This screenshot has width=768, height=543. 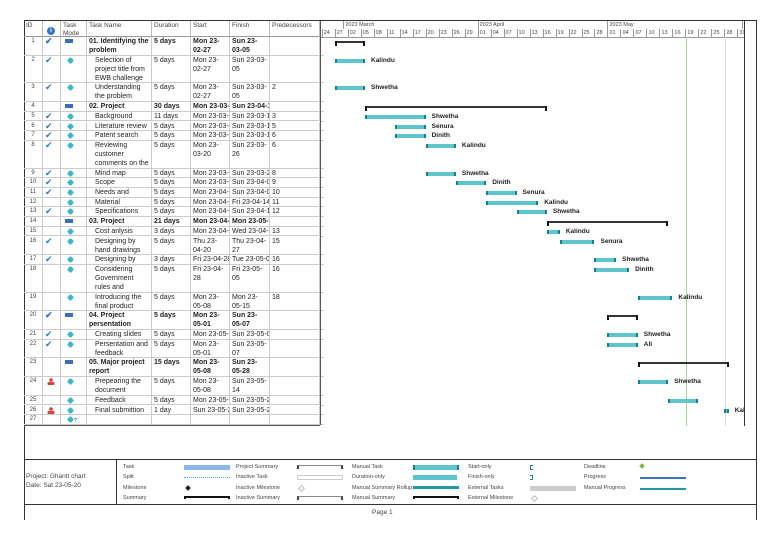 What do you see at coordinates (119, 29) in the screenshot?
I see `col-header-task-name: Task Name` at bounding box center [119, 29].